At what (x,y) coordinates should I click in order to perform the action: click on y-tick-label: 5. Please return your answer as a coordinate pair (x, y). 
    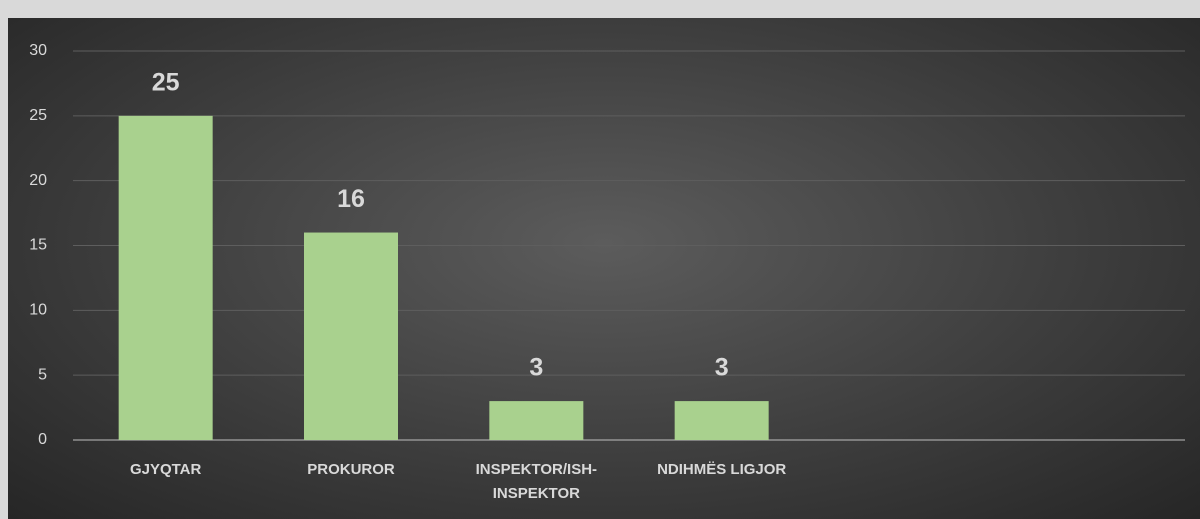
    Looking at the image, I should click on (42, 374).